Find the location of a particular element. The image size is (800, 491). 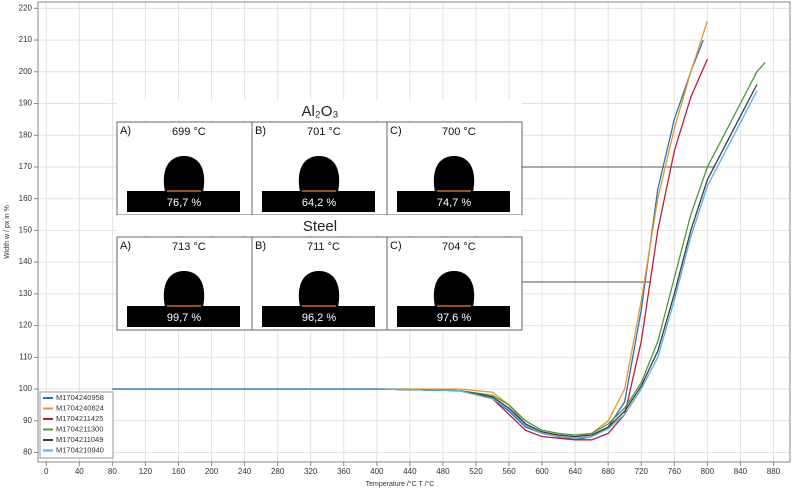

legend-box is located at coordinates (76, 425).